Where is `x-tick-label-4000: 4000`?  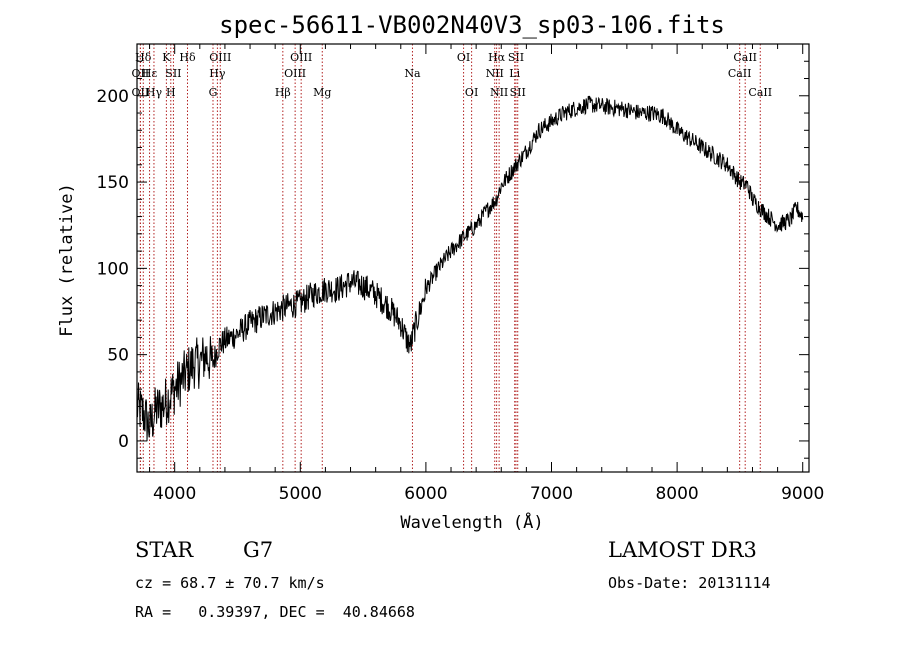 x-tick-label-4000: 4000 is located at coordinates (174, 494).